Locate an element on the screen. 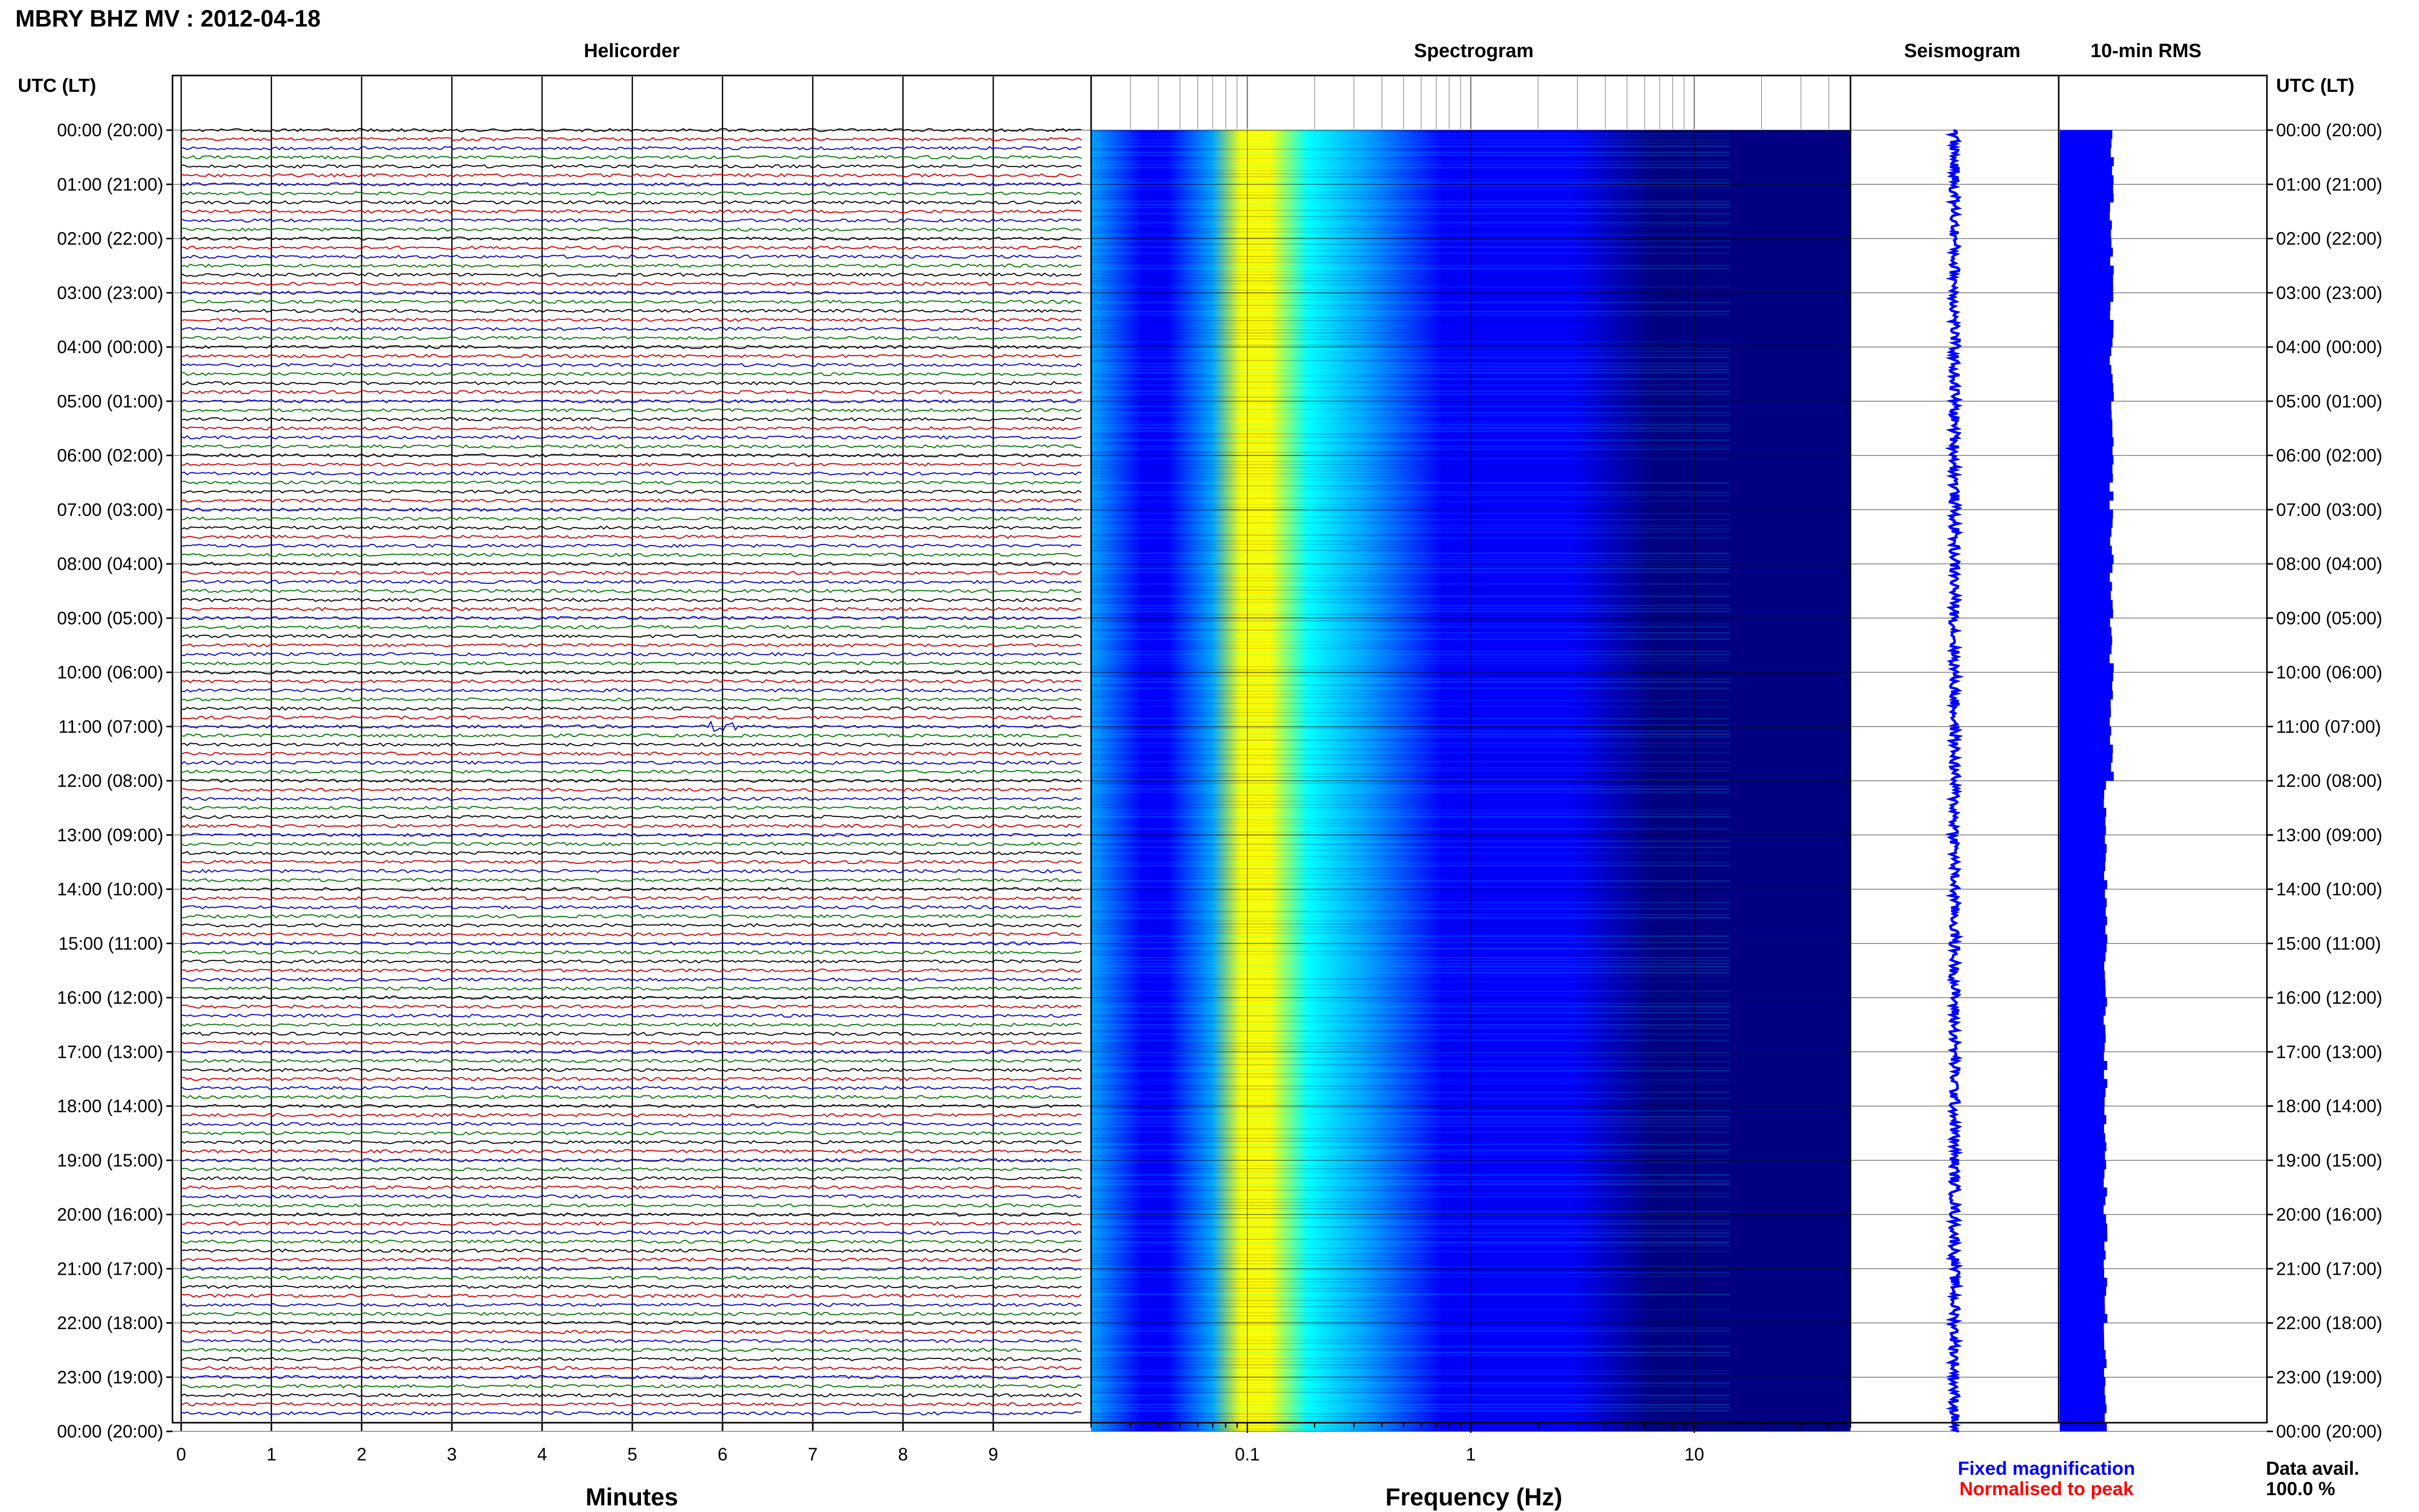  legend-fixed-magnification: Fixed magnification is located at coordinates (2046, 1468).